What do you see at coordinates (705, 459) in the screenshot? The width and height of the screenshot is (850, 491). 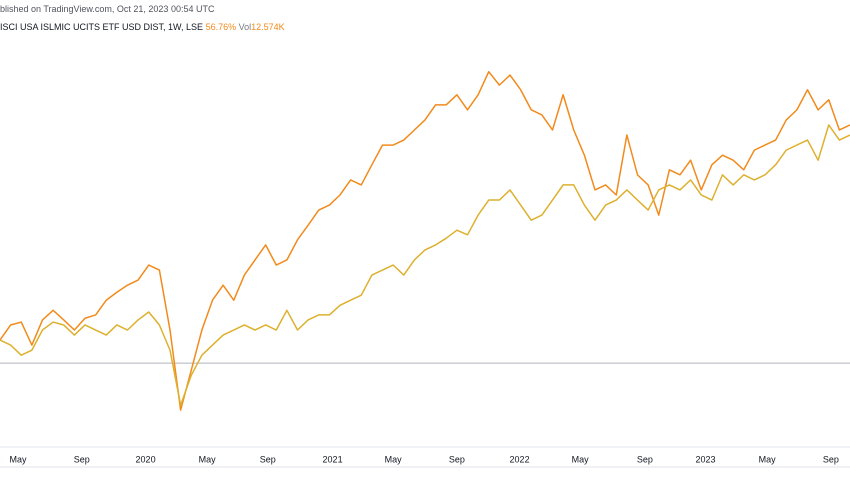 I see `x-tick-label: 2023` at bounding box center [705, 459].